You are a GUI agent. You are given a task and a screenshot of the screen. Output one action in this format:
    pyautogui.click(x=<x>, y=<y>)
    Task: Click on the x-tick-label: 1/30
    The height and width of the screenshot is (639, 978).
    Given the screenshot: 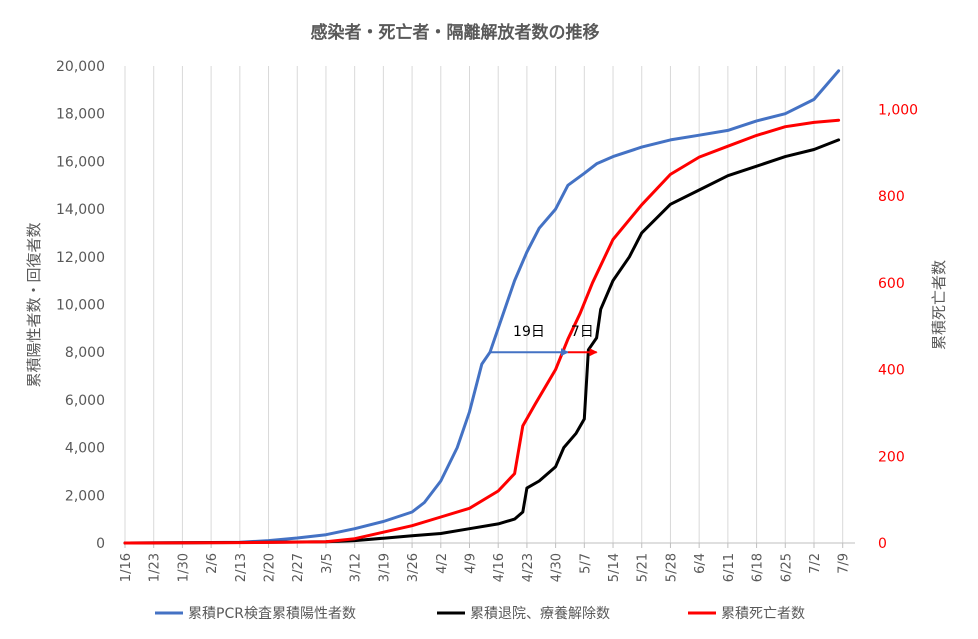 What is the action you would take?
    pyautogui.click(x=183, y=567)
    